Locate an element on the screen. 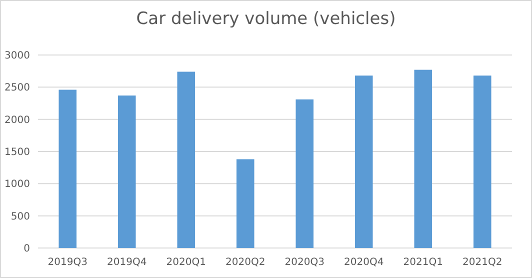 This screenshot has height=278, width=532. y-tick-label: 2000 is located at coordinates (17, 120).